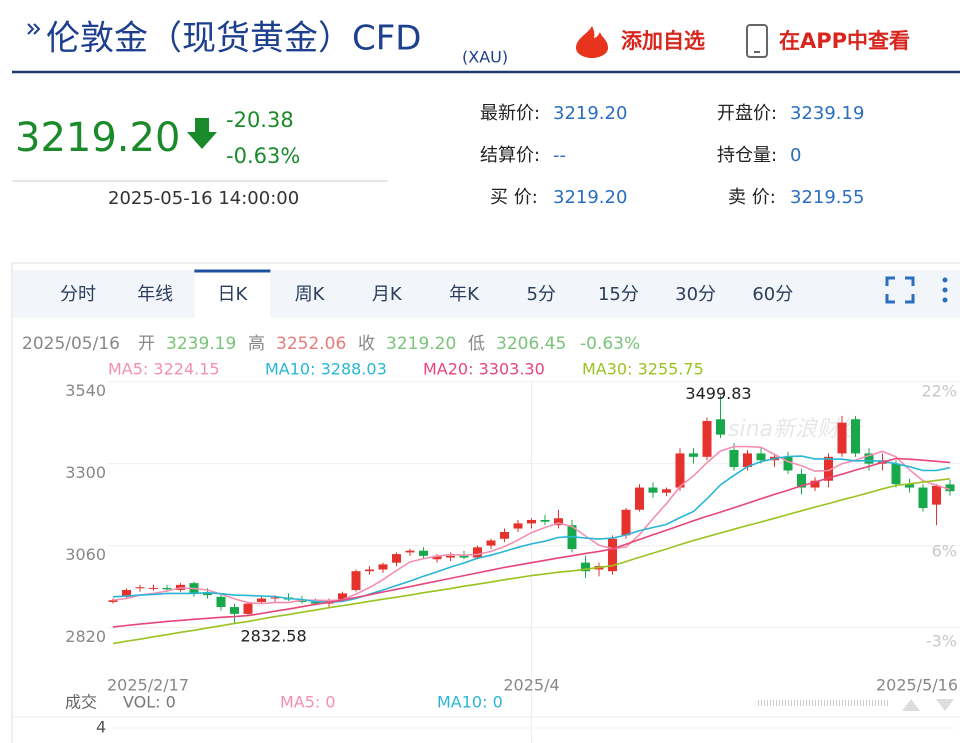 The height and width of the screenshot is (743, 960). Describe the element at coordinates (71, 344) in the screenshot. I see `info-date: 2025/05/16` at that location.